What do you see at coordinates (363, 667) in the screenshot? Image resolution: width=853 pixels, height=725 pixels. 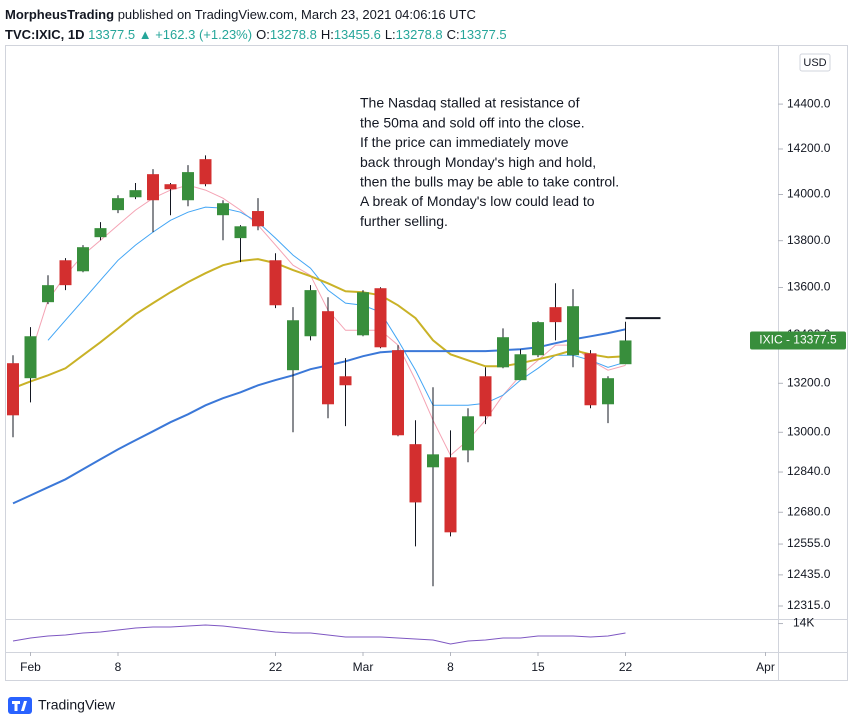 I see `x-tick-label: Mar` at bounding box center [363, 667].